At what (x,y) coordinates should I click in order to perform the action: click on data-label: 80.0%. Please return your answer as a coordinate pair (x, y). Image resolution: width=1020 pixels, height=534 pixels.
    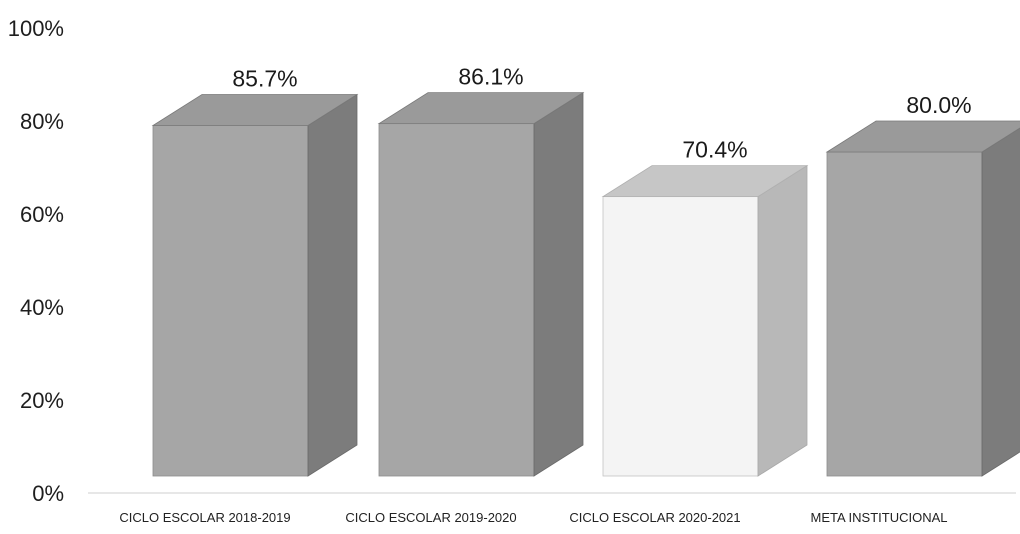
    Looking at the image, I should click on (938, 105).